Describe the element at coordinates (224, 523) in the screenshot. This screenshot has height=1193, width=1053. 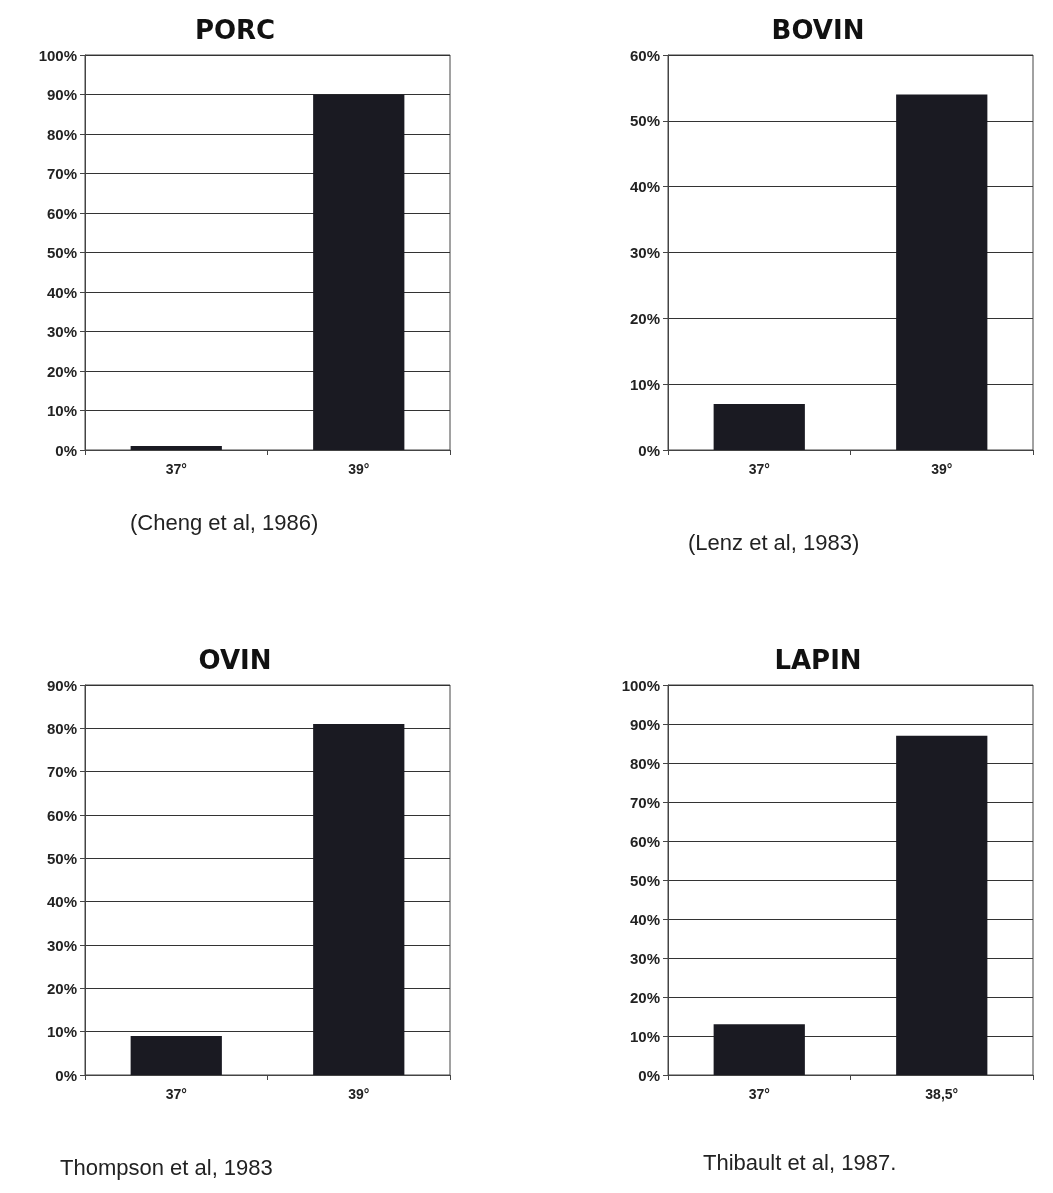
I see `text: (Cheng et al, 1986)` at that location.